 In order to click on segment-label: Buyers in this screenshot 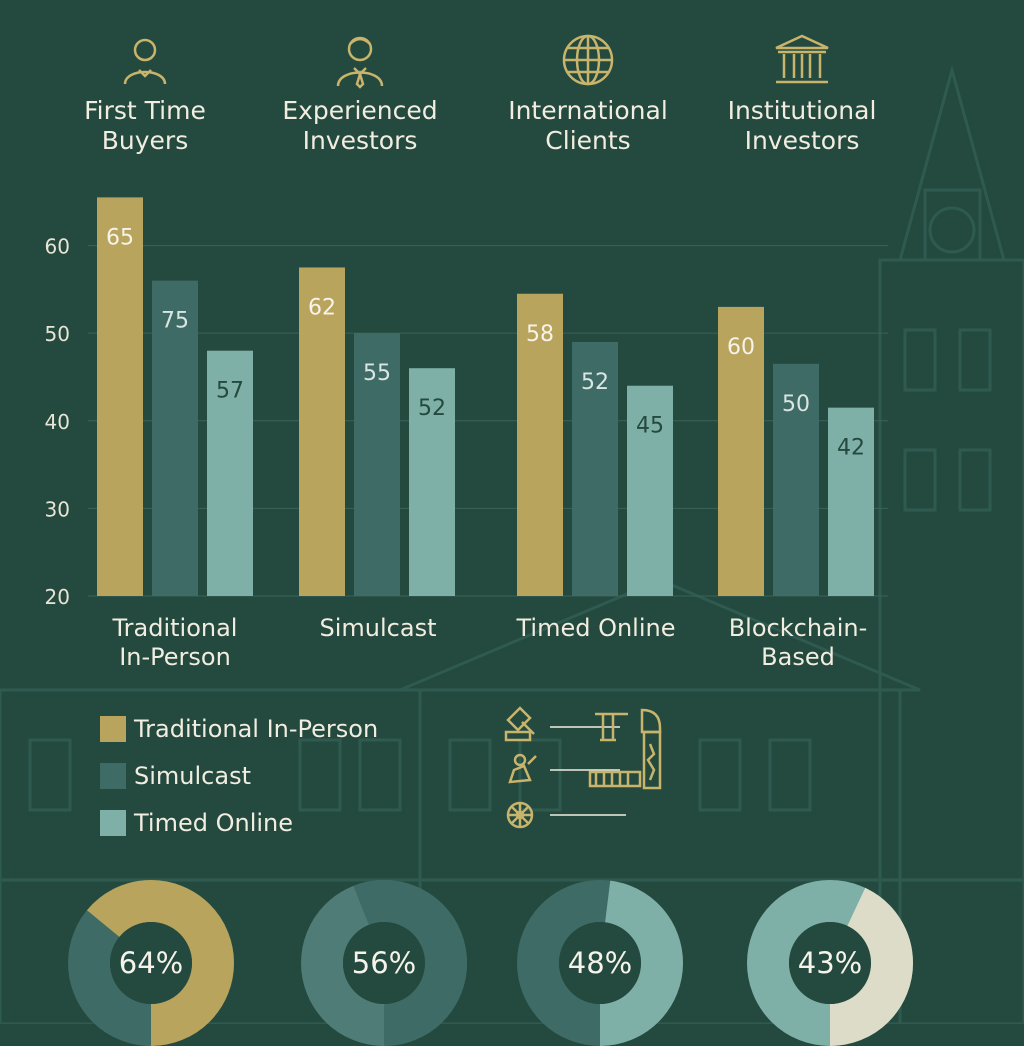, I will do `click(145, 140)`.